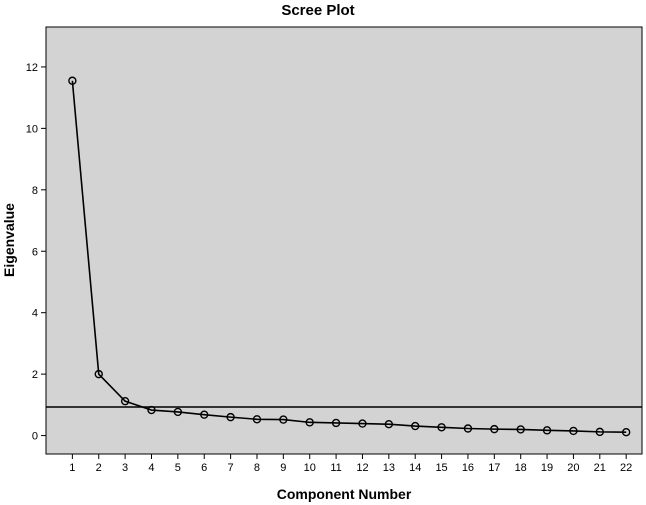 This screenshot has height=505, width=646. What do you see at coordinates (468, 468) in the screenshot?
I see `x-tick-label: 16` at bounding box center [468, 468].